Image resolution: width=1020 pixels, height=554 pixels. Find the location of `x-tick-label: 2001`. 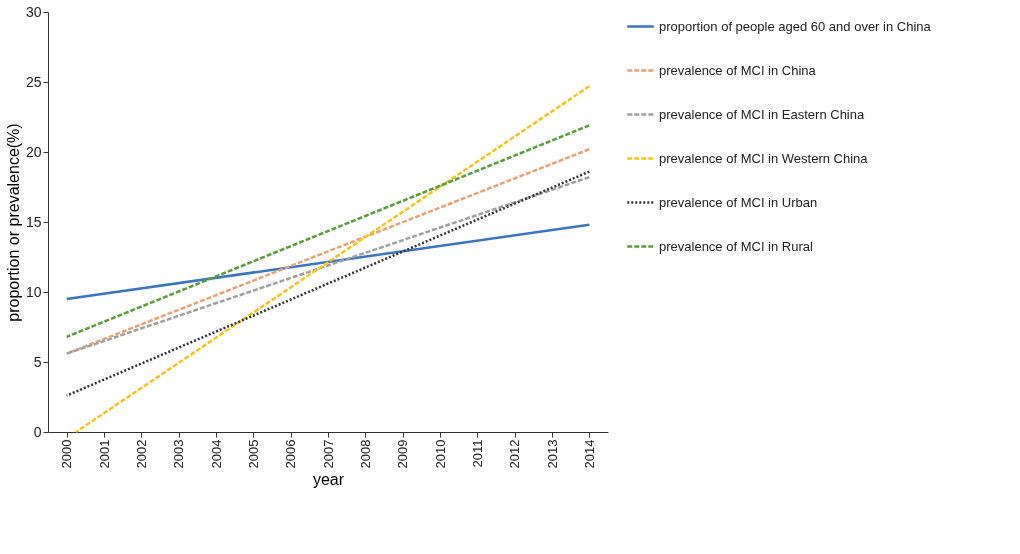

x-tick-label: 2001 is located at coordinates (104, 454).